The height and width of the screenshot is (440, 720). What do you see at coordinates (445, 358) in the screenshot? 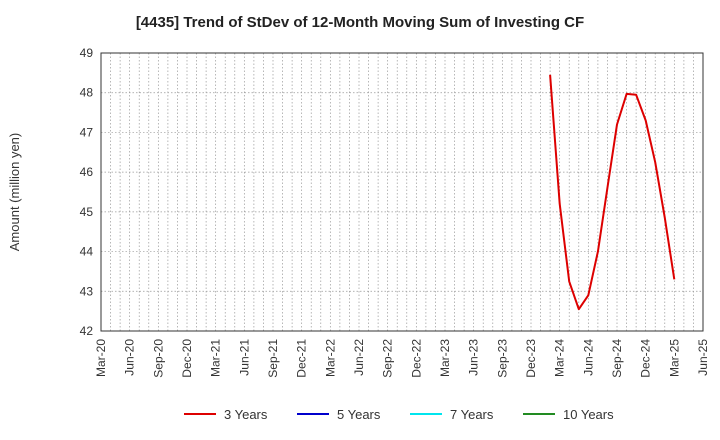
I see `x-tick-label: Mar-23` at bounding box center [445, 358].